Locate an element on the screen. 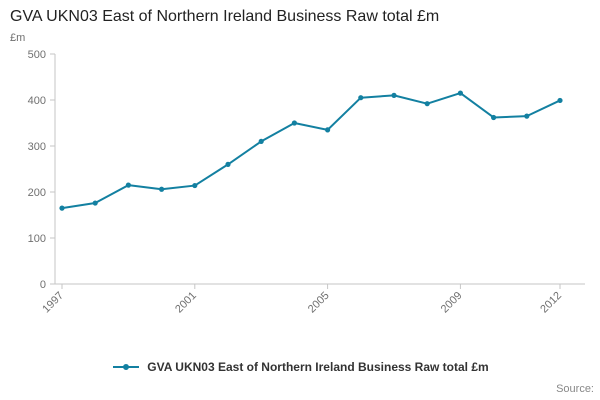 The height and width of the screenshot is (400, 600). x-tick-label: 2005 is located at coordinates (319, 303).